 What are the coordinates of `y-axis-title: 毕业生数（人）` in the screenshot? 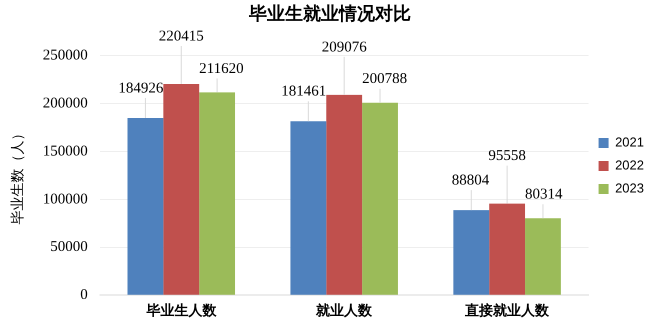 It's located at (18, 175).